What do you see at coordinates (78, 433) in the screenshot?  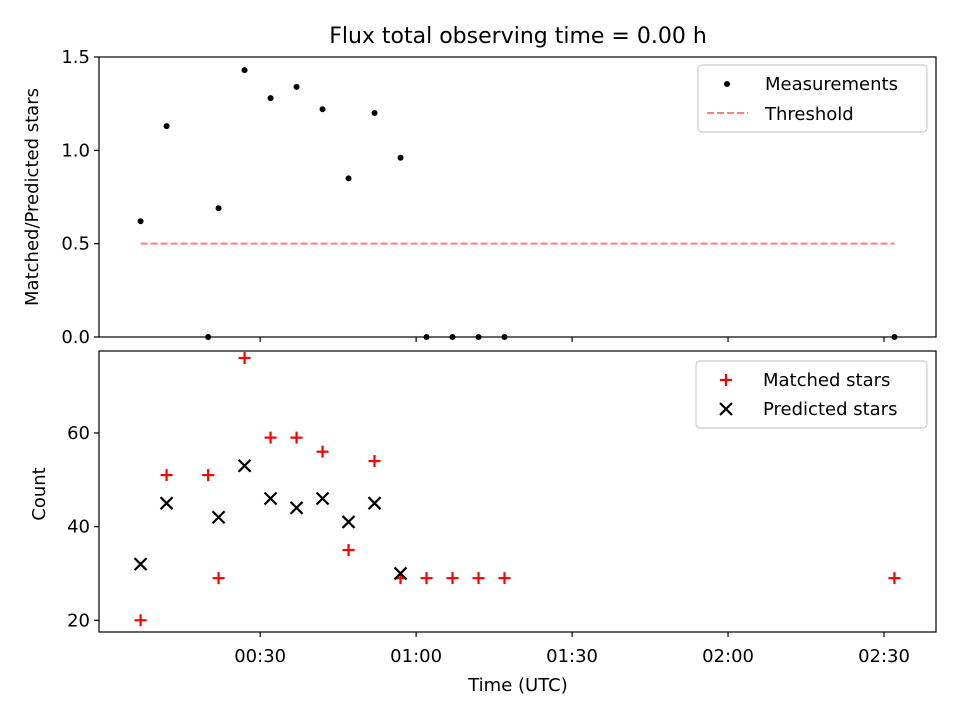 I see `y-tick-label: 60` at bounding box center [78, 433].